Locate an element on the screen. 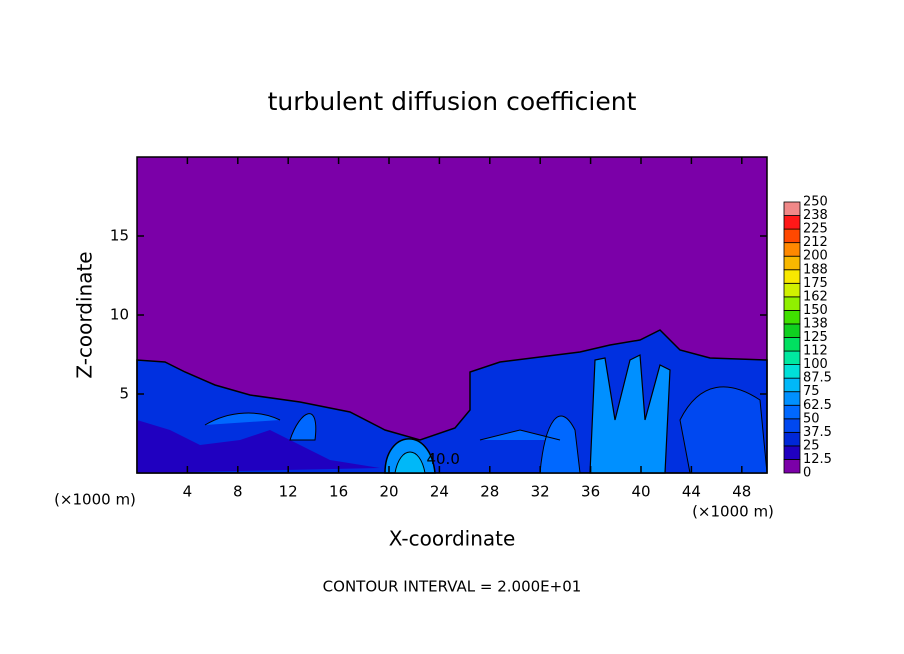 This screenshot has height=654, width=904. colorbar-label: 150 is located at coordinates (815, 310).